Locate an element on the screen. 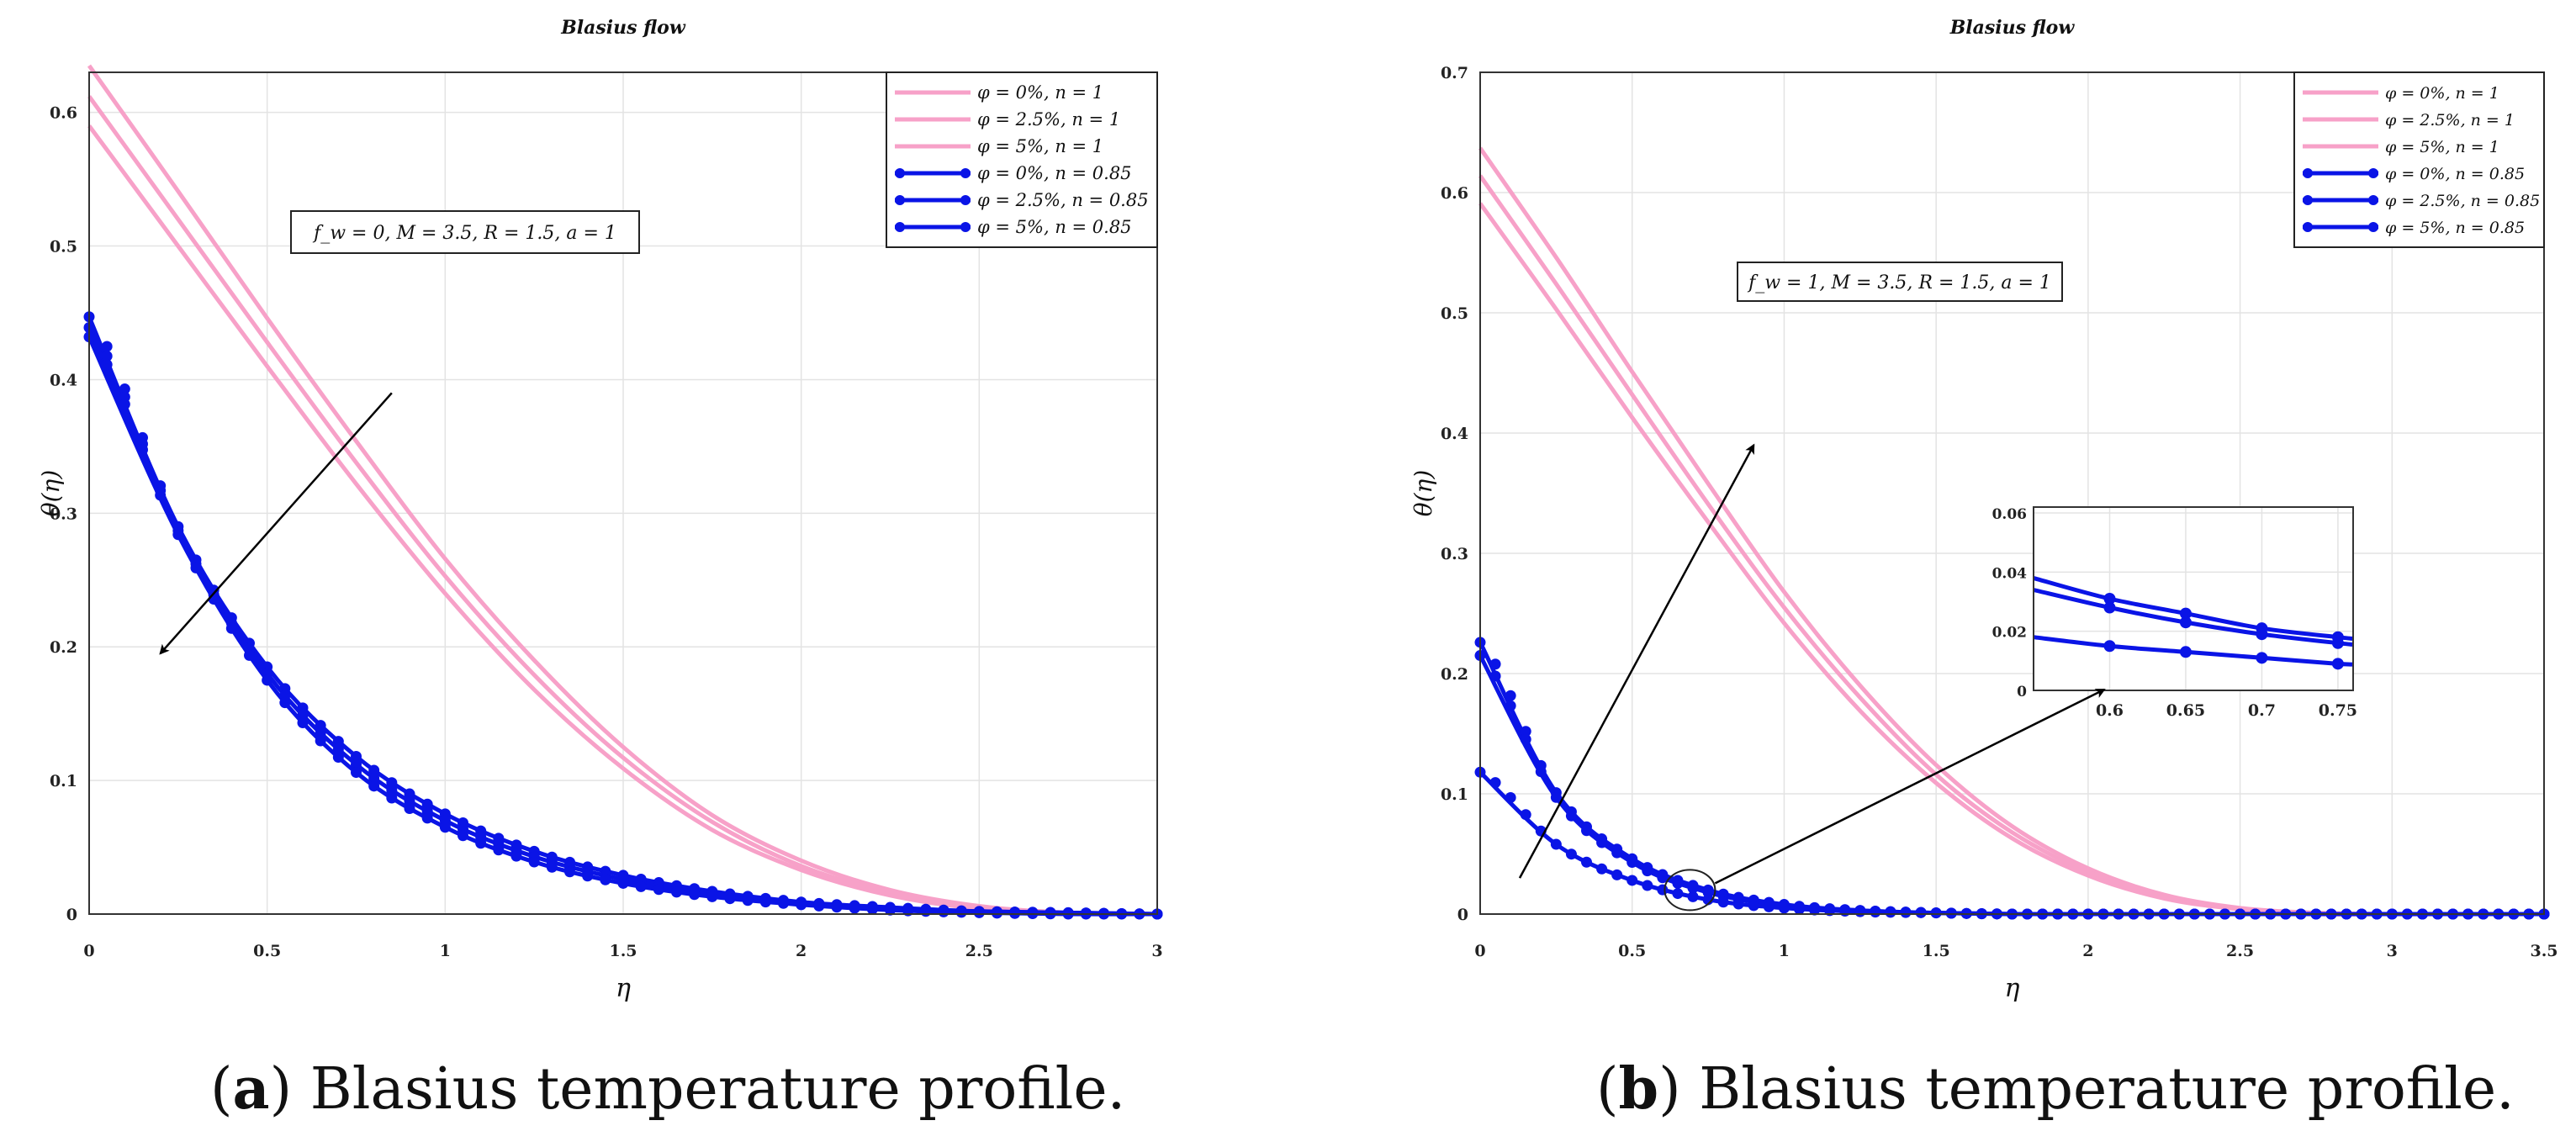 The width and height of the screenshot is (2576, 1147). b-ytick-label-7: 0.7 is located at coordinates (1454, 73).